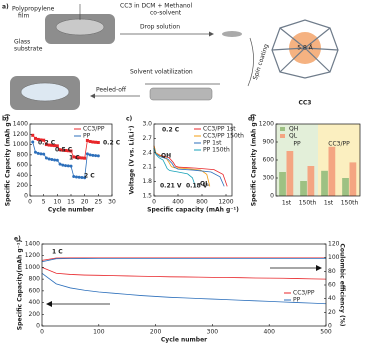 The image size is (366, 347). Describe the element at coordinates (193, 210) in the screenshot. I see `x-axis-label: Specific capacity (mAh g⁻¹)` at that location.